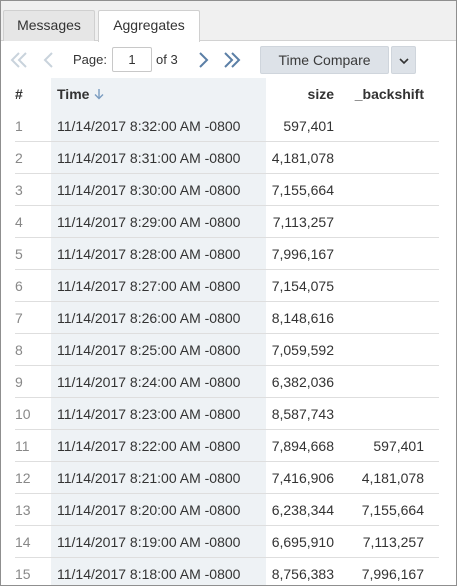  I want to click on time-cell: 11/14/2017 8:19:00 AM -0800, so click(149, 542).